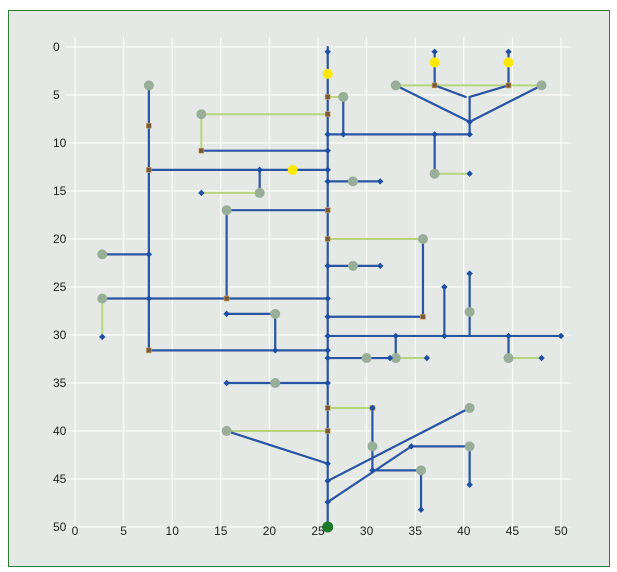 The height and width of the screenshot is (572, 617). I want to click on x-tick-label: 50, so click(561, 531).